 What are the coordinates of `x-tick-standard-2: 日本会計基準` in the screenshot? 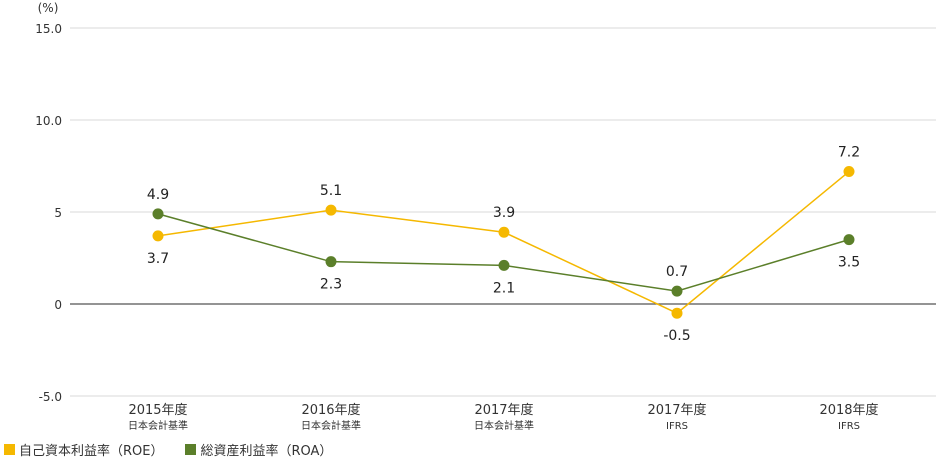 It's located at (504, 425).